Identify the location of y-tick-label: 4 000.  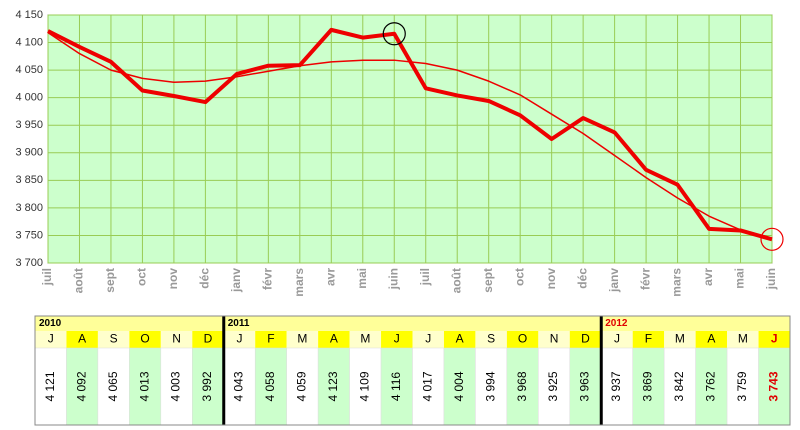
(29, 98).